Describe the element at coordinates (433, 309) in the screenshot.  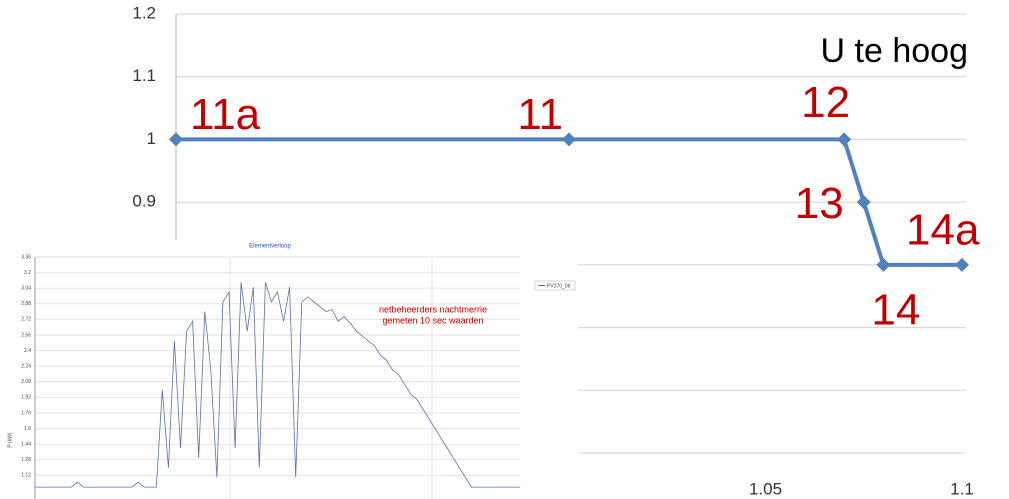
I see `inset-annotation: netbeheerders nachtmerrie` at that location.